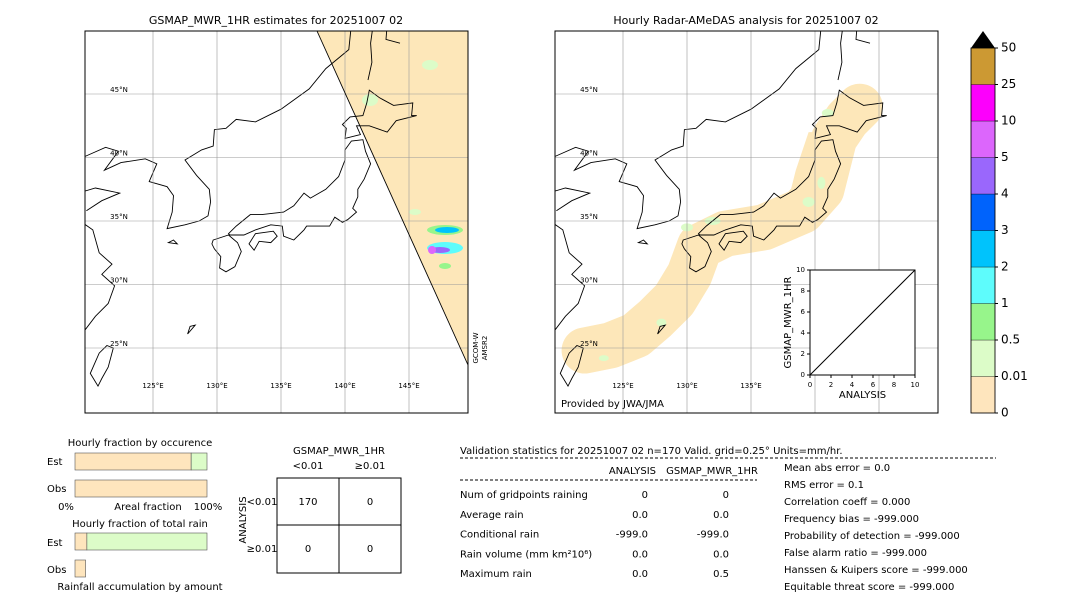 This screenshot has height=612, width=1080. What do you see at coordinates (847, 502) in the screenshot?
I see `score: Correlation coeff = 0.000` at bounding box center [847, 502].